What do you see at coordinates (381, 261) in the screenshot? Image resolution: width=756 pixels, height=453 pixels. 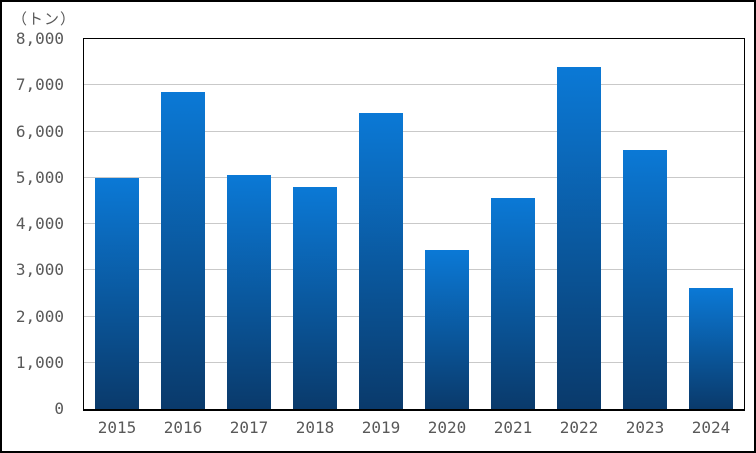 I see `bar-2019` at bounding box center [381, 261].